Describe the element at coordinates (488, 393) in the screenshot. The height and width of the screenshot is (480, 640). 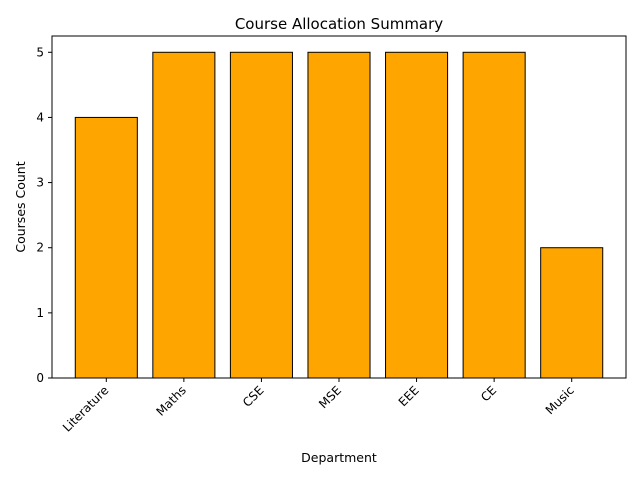
I see `x-tick-label: CE` at that location.